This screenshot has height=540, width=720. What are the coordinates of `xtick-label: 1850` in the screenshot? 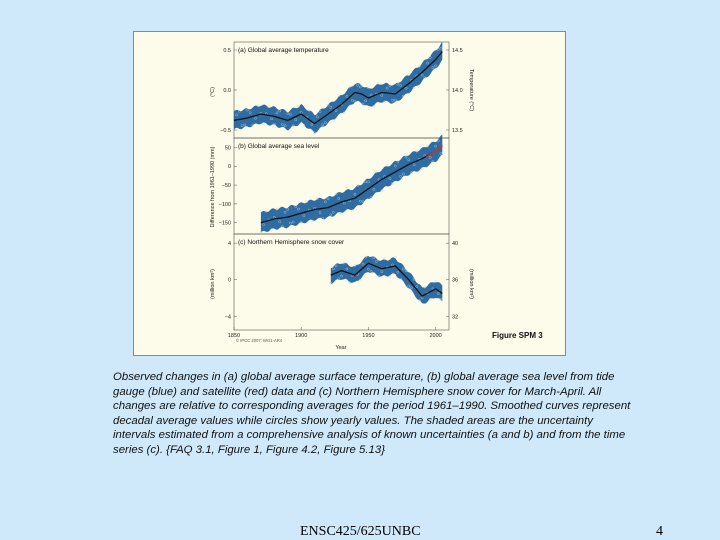 It's located at (234, 336).